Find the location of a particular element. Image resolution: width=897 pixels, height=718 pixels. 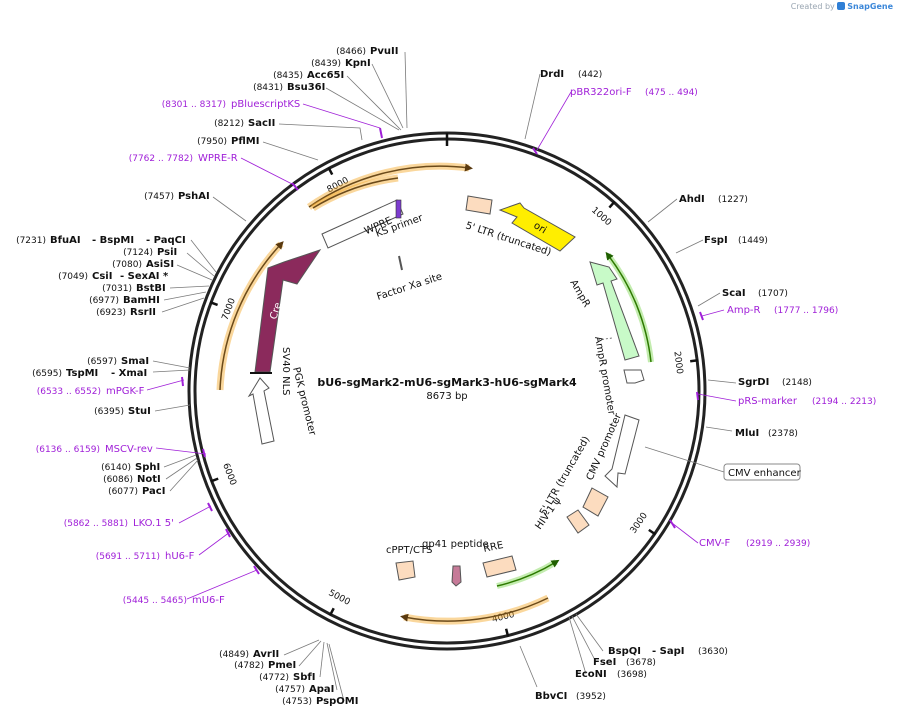

cppt-feature is located at coordinates (405, 570).